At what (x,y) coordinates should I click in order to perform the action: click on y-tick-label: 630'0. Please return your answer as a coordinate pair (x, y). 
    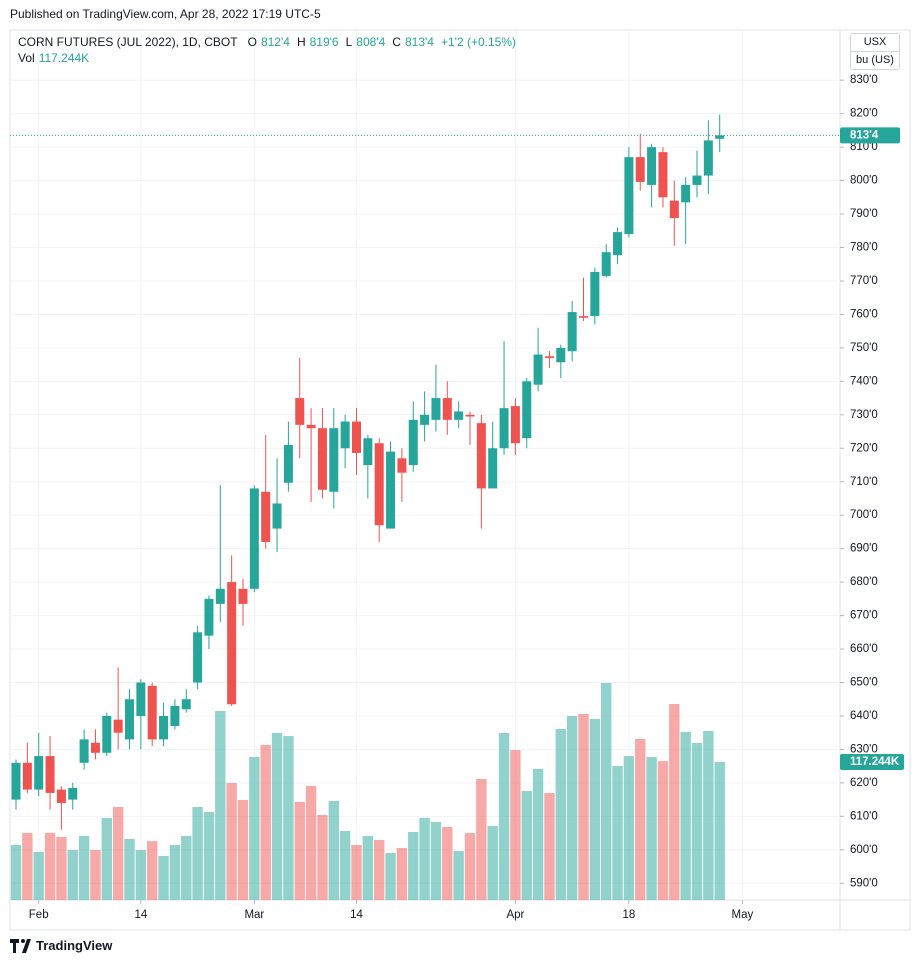
    Looking at the image, I should click on (864, 749).